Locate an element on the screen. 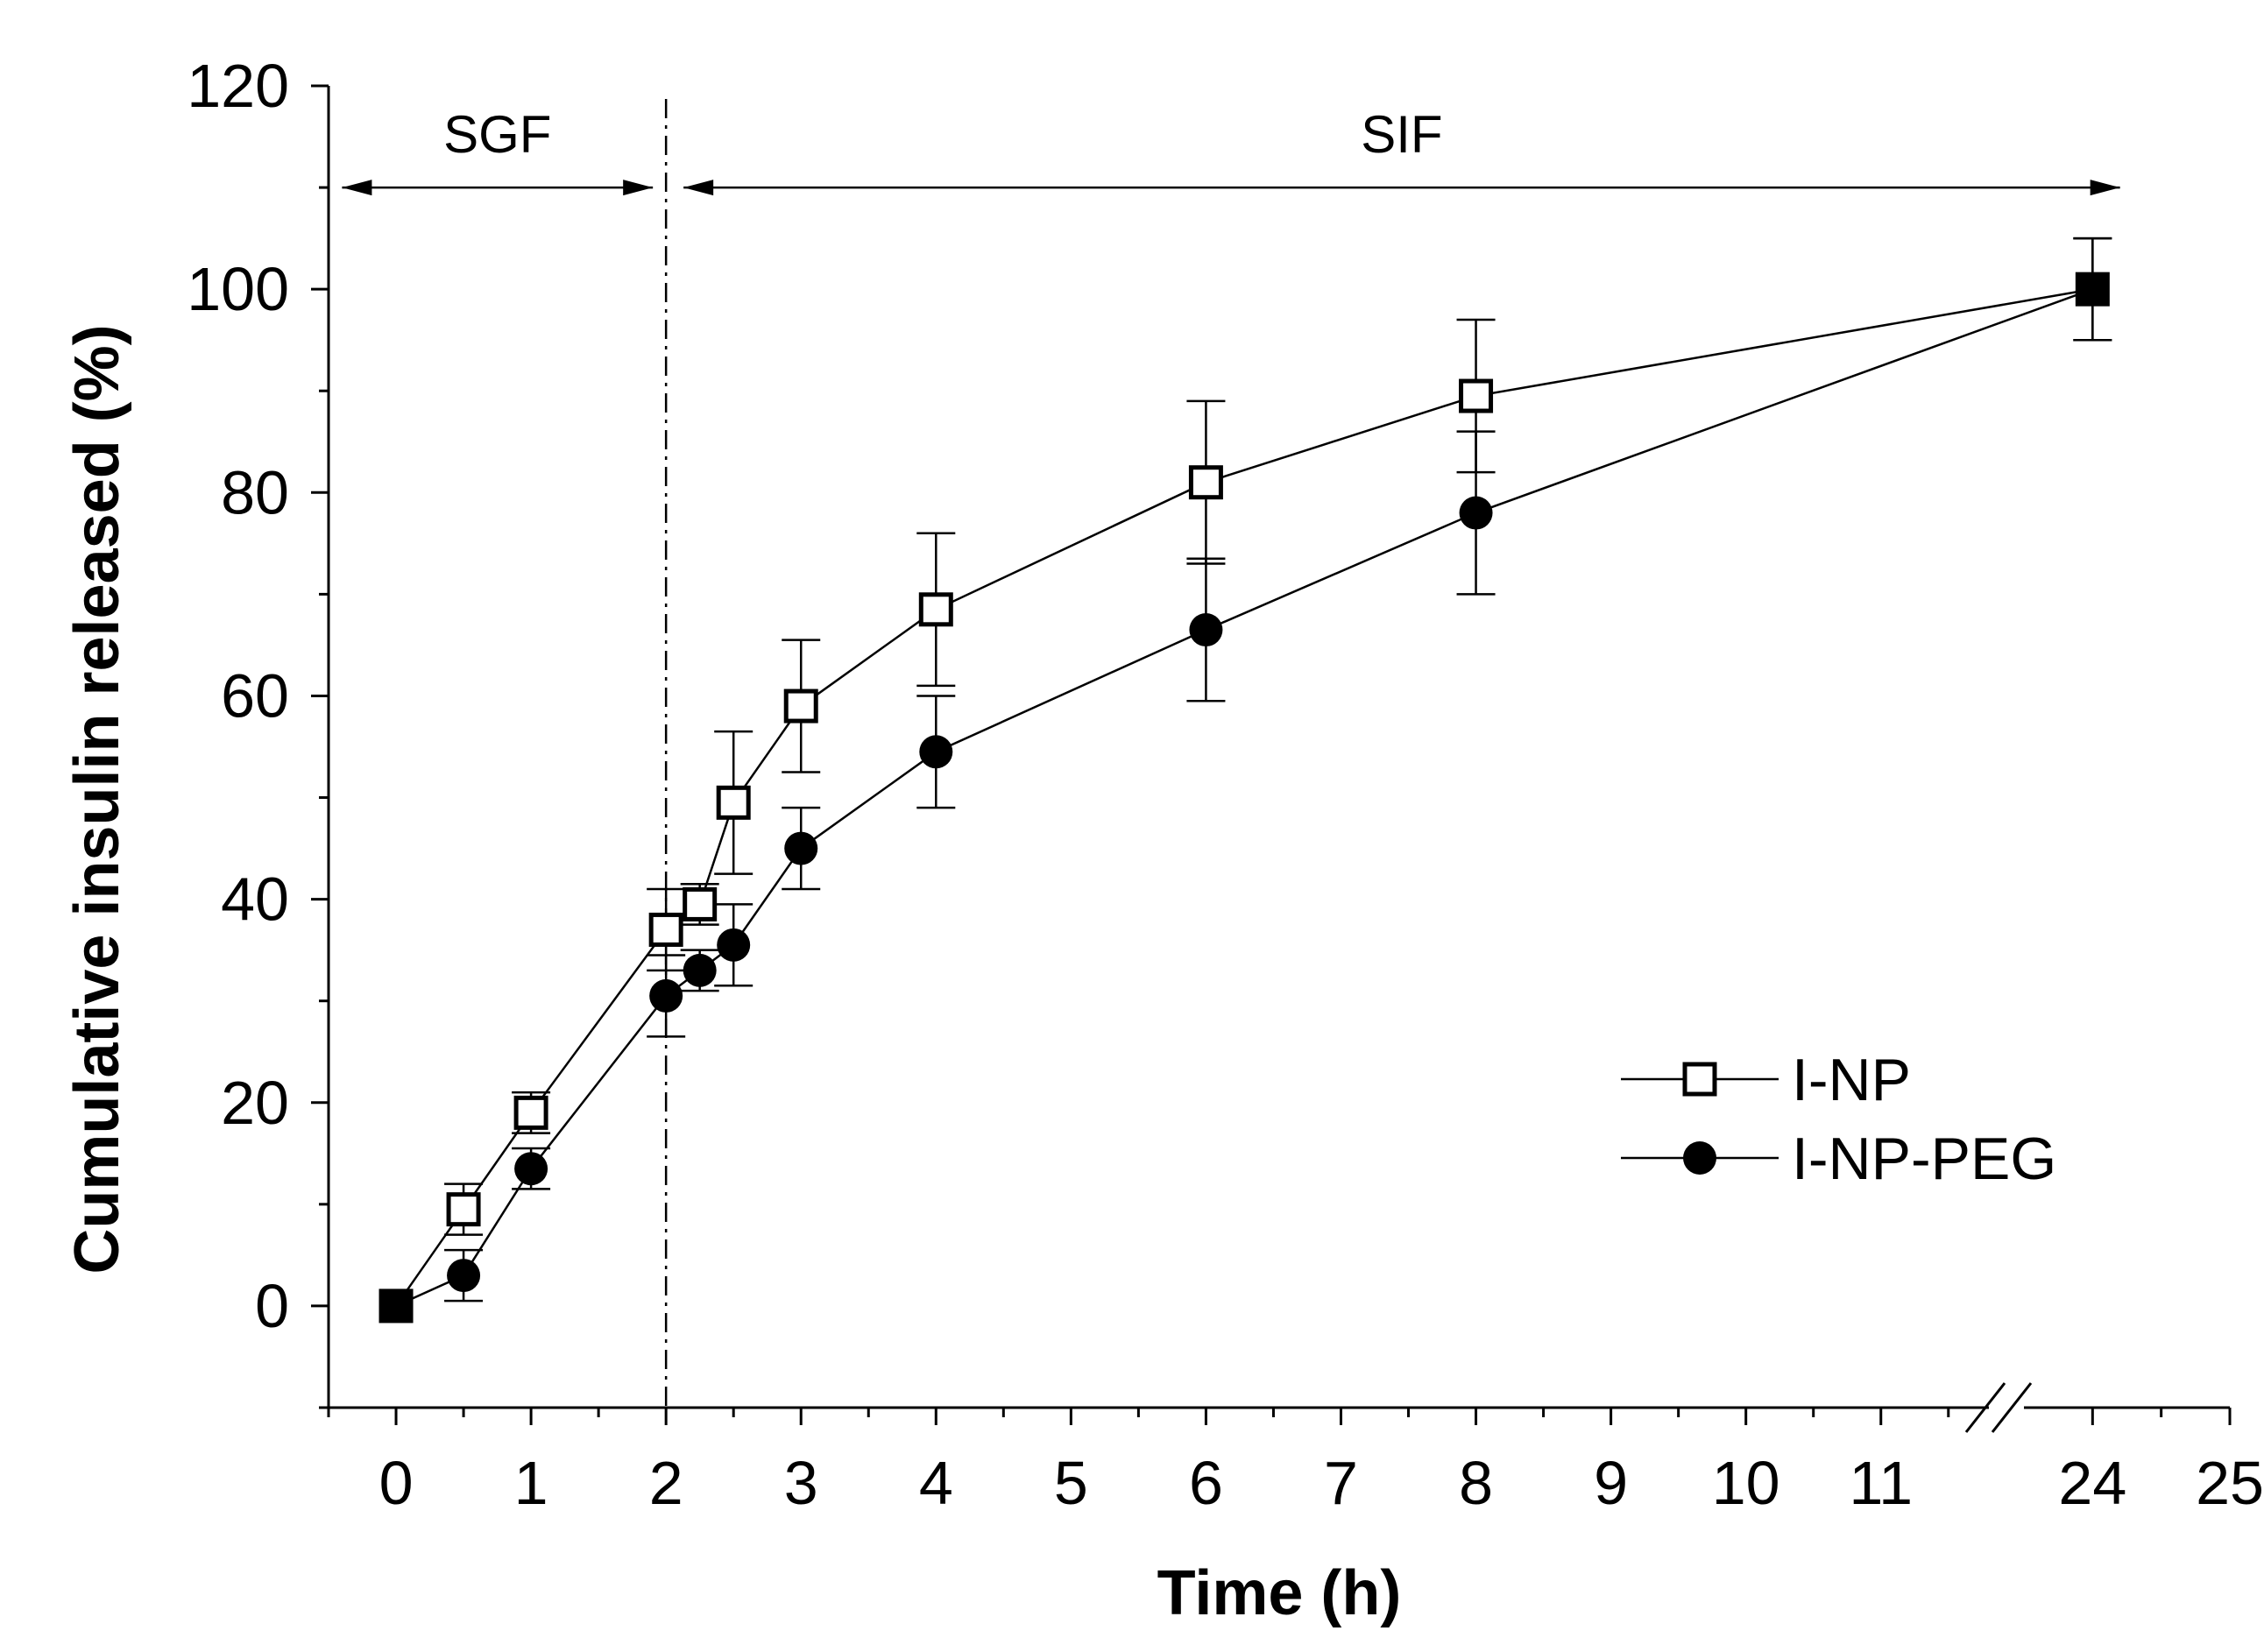 The height and width of the screenshot is (1652, 2264). x-tick-label: 5 is located at coordinates (1071, 1483).